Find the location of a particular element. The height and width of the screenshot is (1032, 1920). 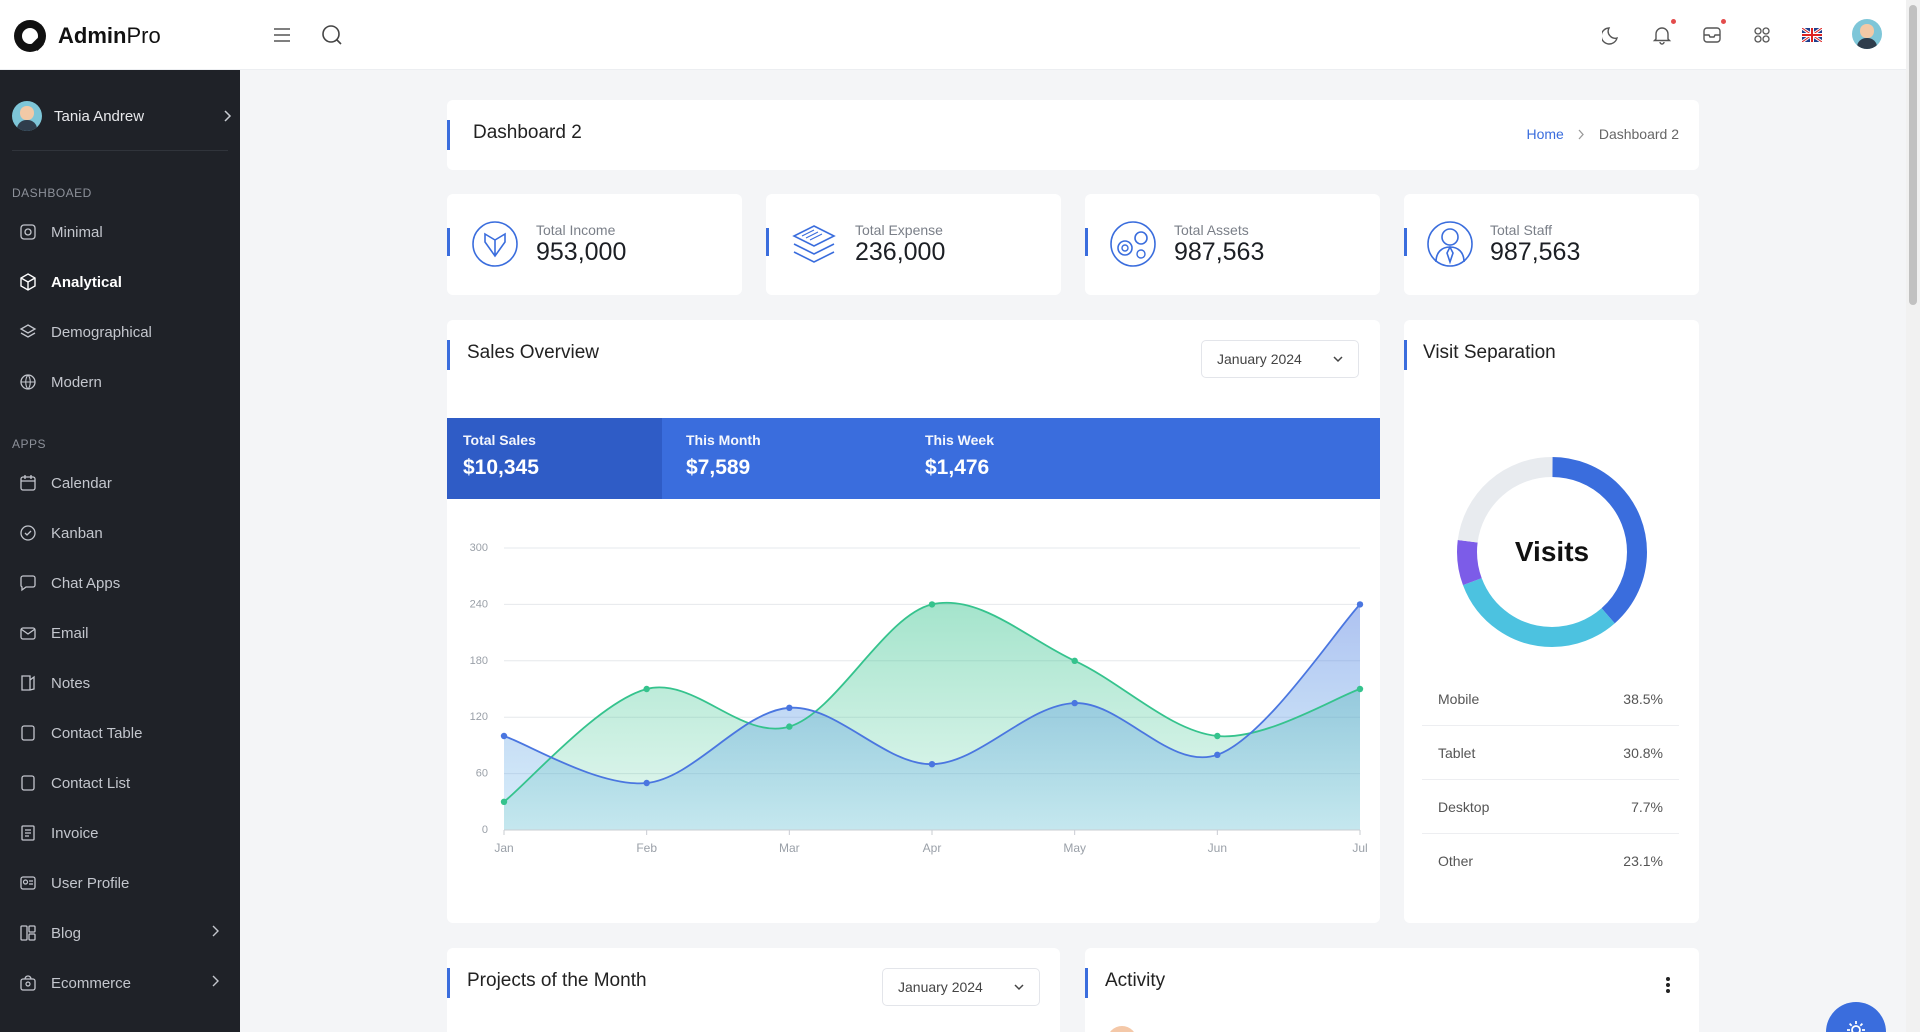

breadcrumb-home: Home is located at coordinates (1545, 134).